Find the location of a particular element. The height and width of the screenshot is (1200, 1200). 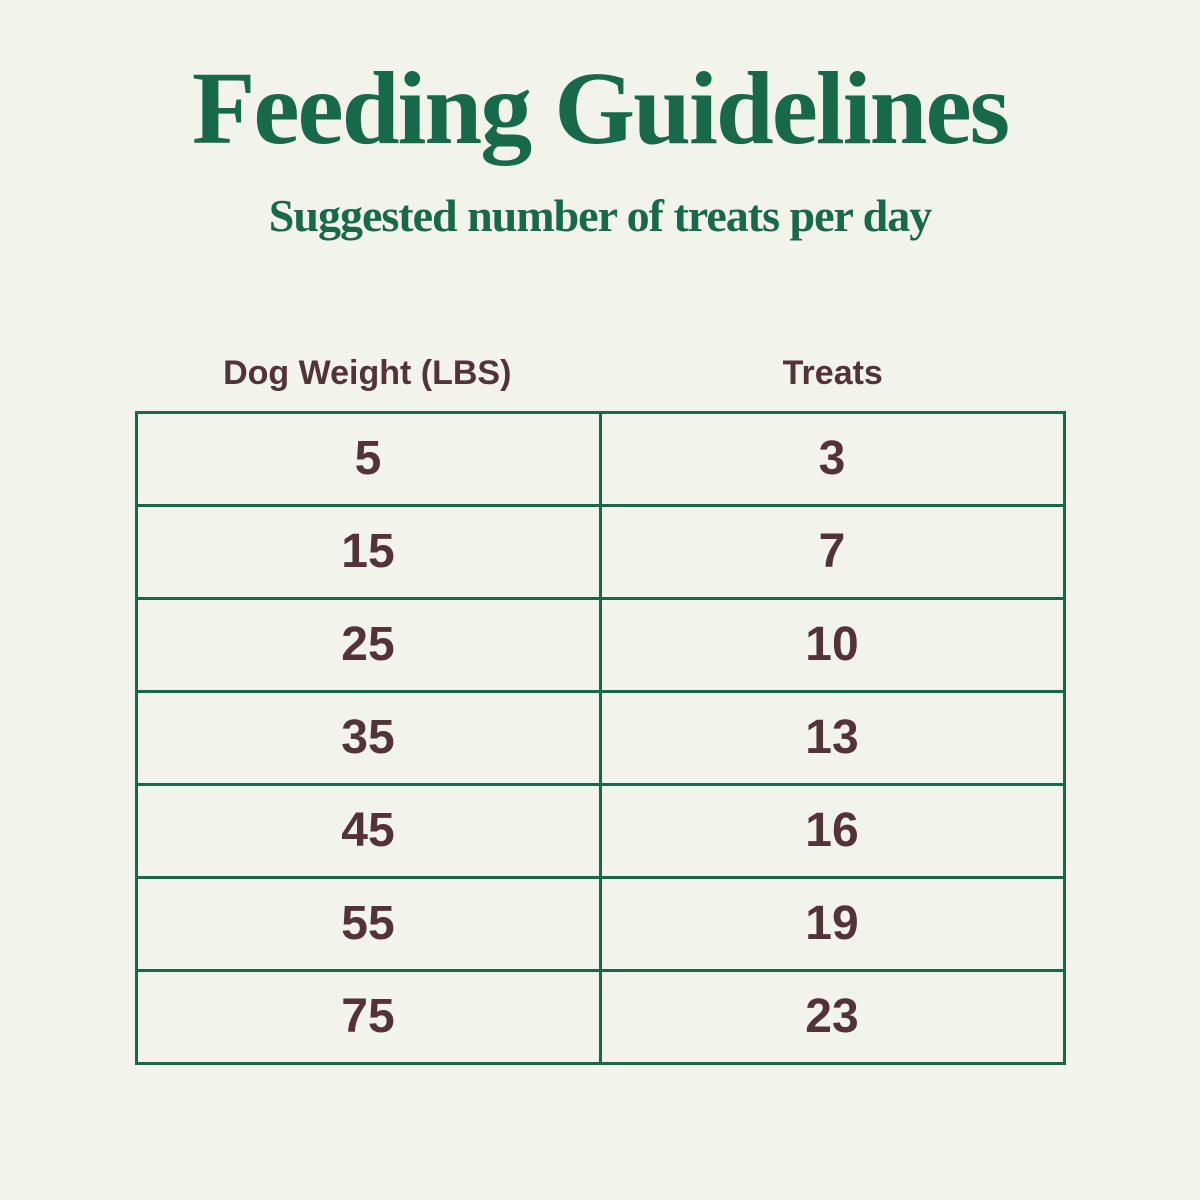

treats-cell: 3 is located at coordinates (832, 458).